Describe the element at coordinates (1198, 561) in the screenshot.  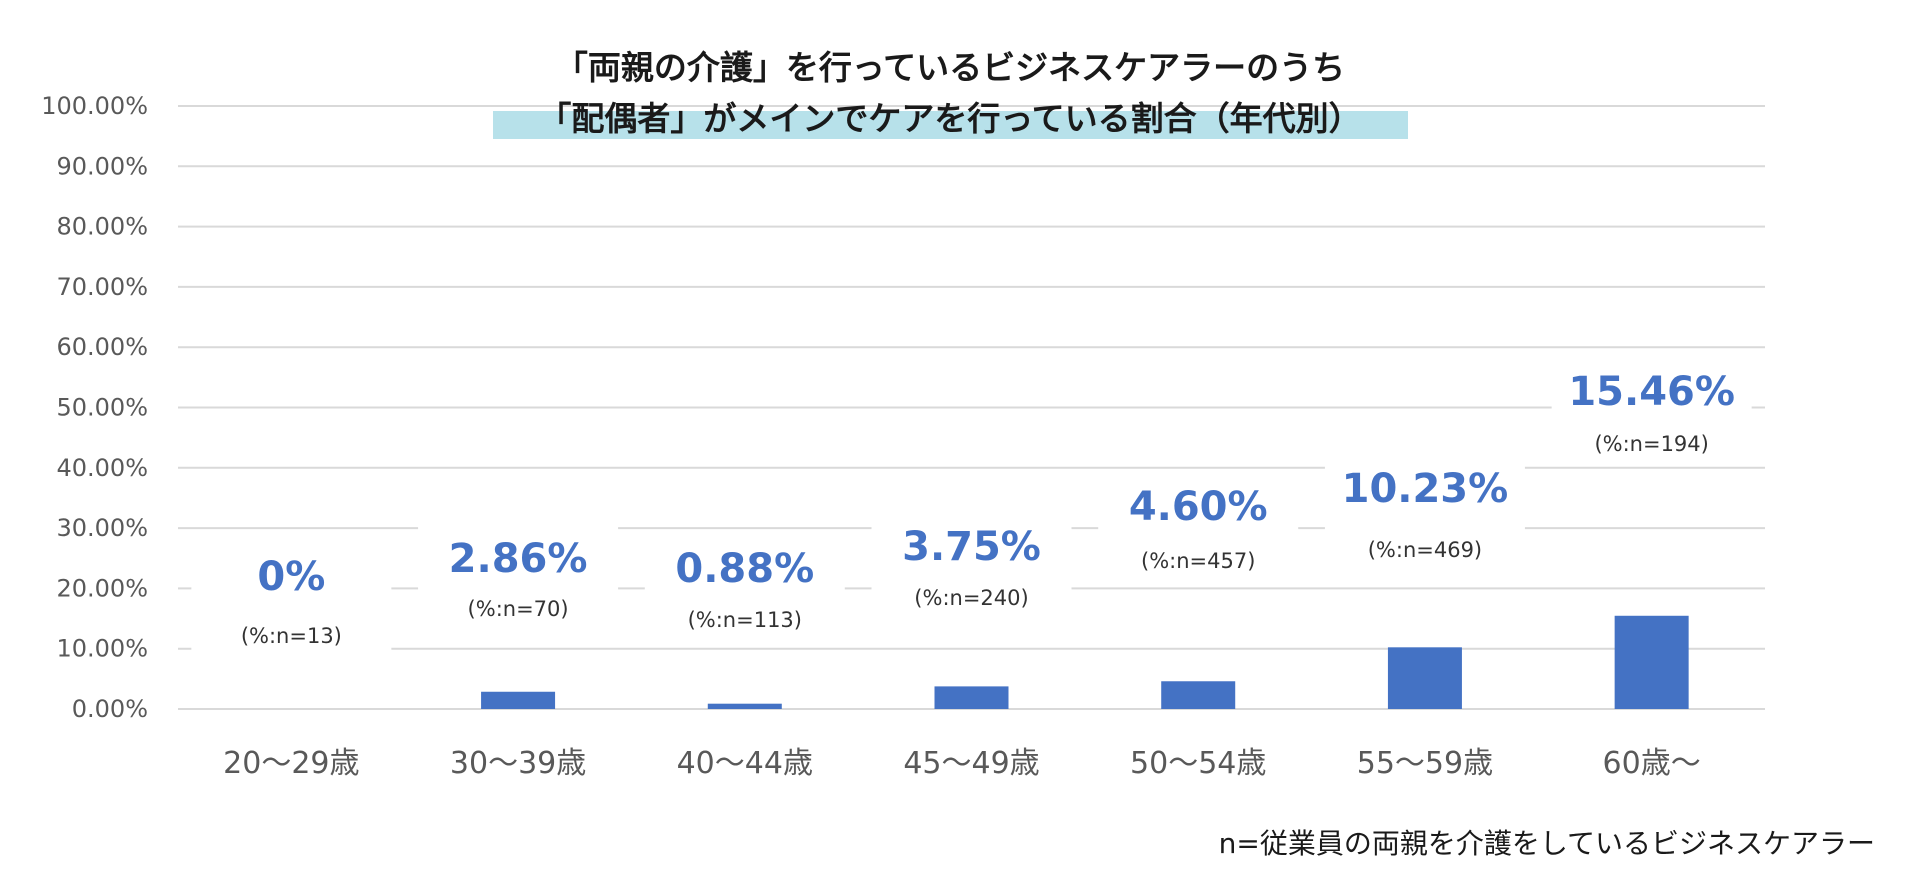
I see `sample-size-label: (%:n=457)` at that location.